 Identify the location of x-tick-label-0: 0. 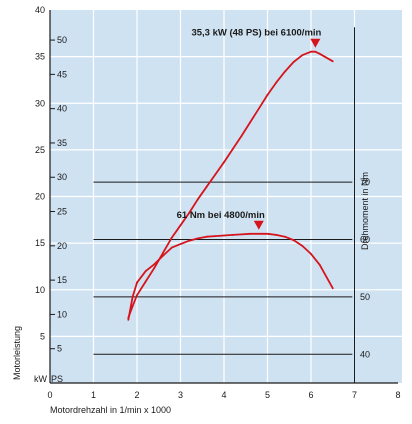
(49, 395).